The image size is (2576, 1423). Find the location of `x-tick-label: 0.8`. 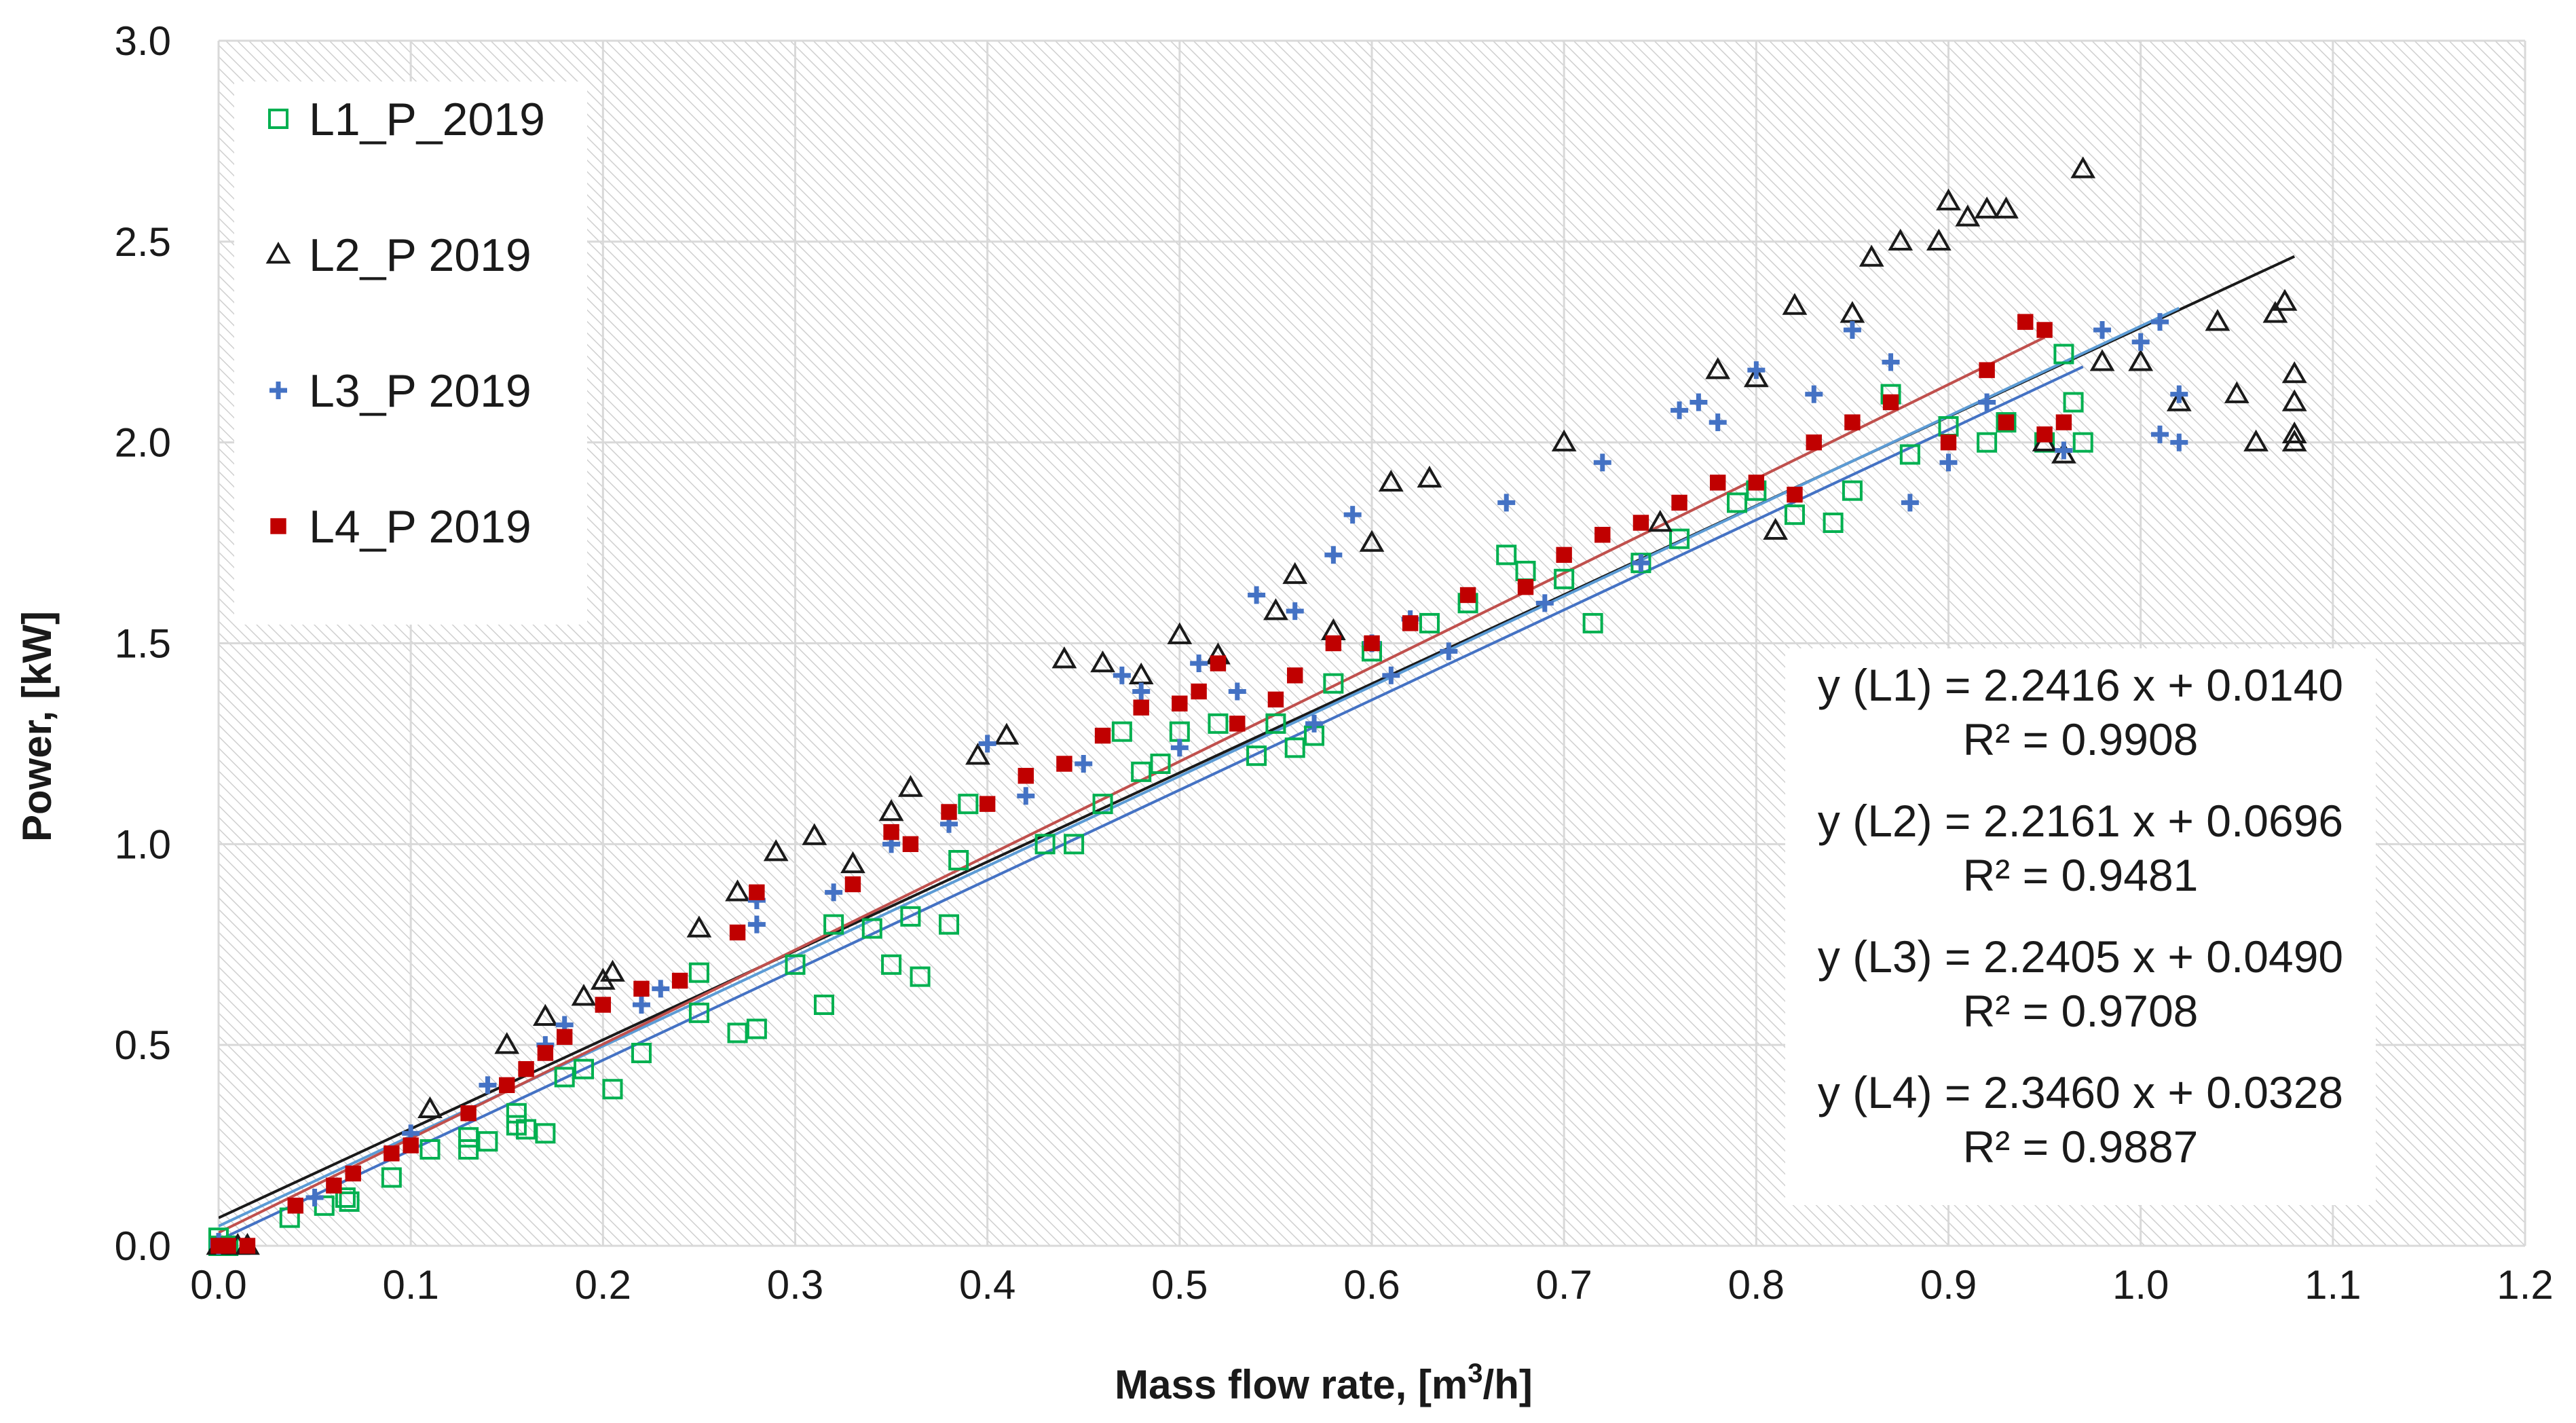

x-tick-label: 0.8 is located at coordinates (1757, 1285).